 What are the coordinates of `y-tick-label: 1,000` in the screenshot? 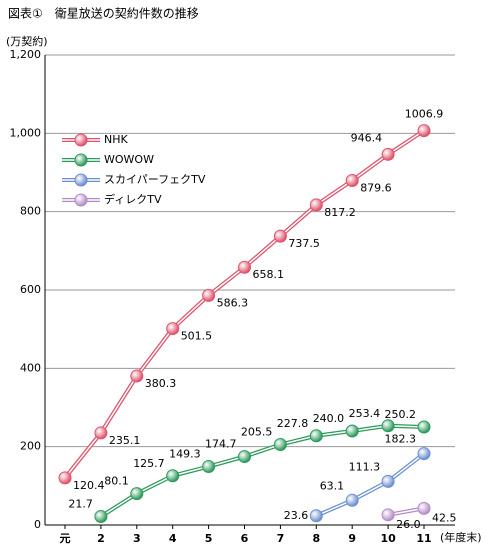 It's located at (26, 132).